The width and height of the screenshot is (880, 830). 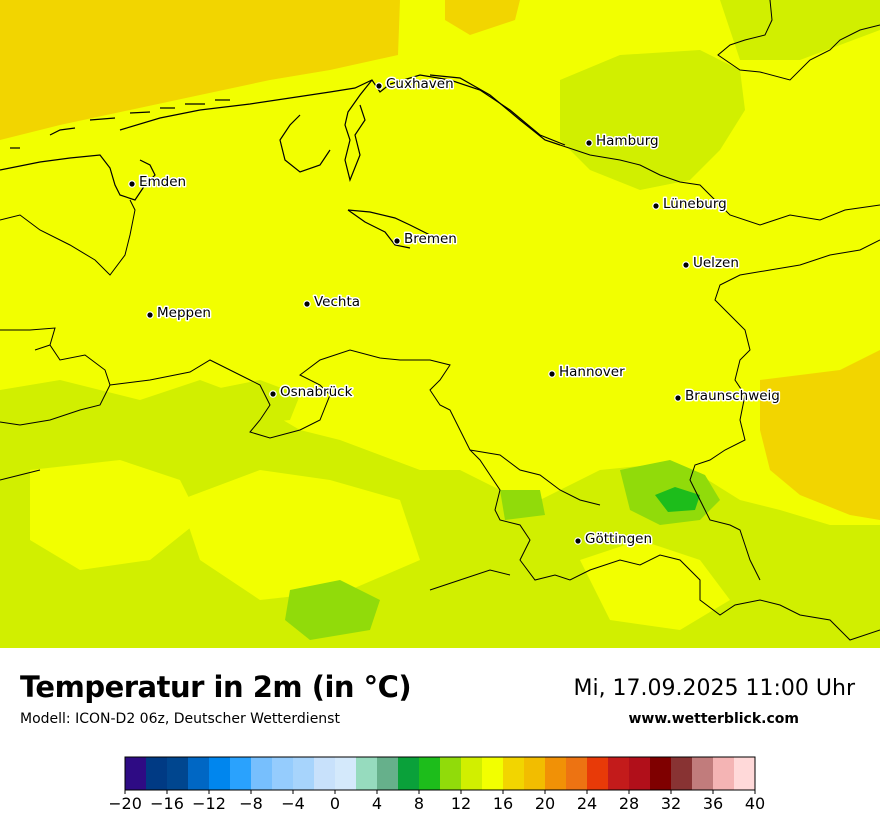 I want to click on website-link: www.wetterblick.com, so click(x=714, y=719).